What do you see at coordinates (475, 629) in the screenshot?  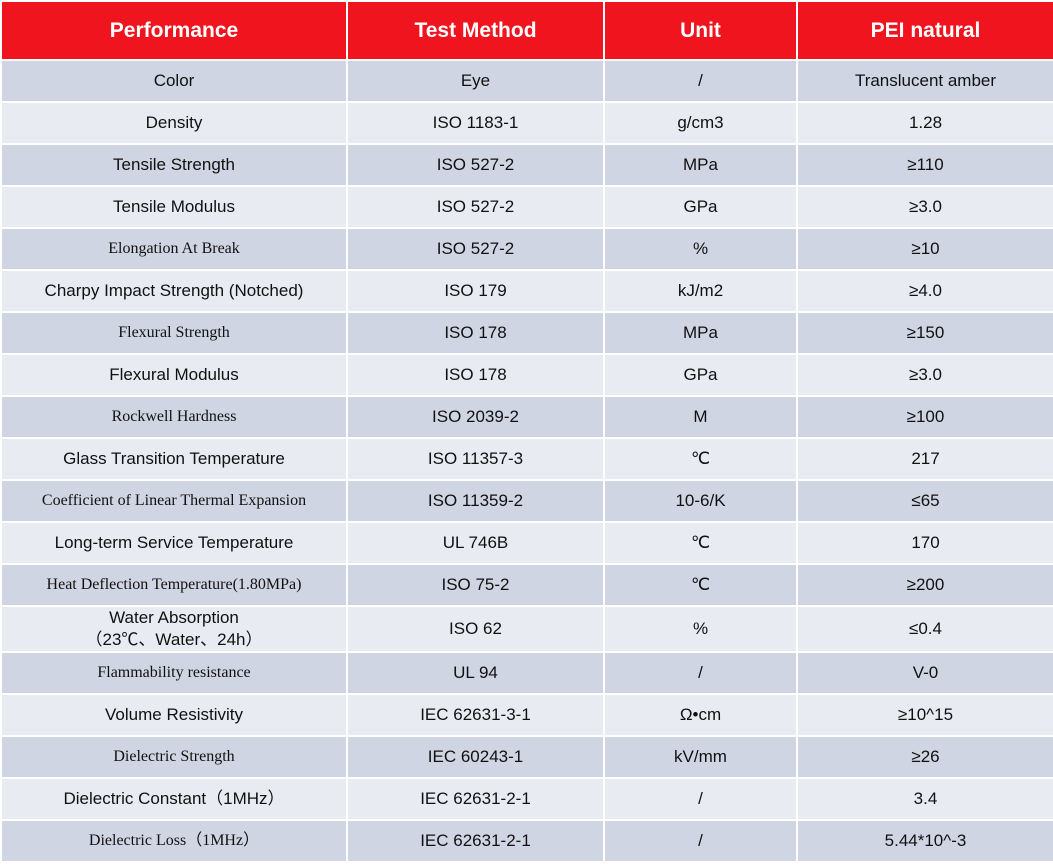 I see `value-cell: ISO 62` at bounding box center [475, 629].